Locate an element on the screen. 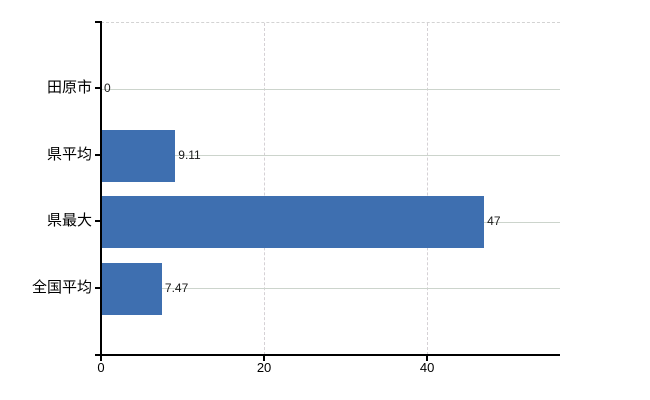  category-label: 全国平均 is located at coordinates (61, 287).